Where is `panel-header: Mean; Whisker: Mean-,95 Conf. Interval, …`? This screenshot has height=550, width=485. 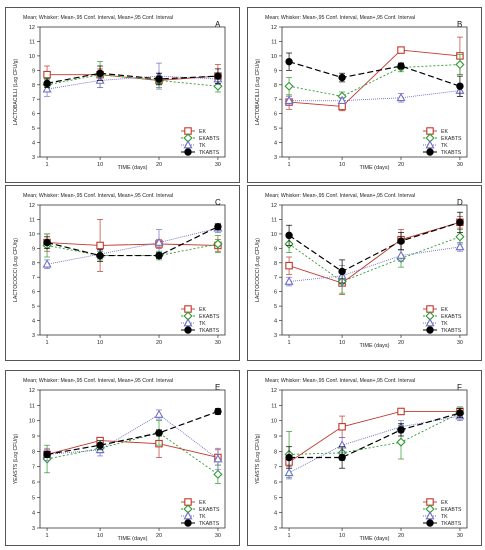
panel-header: Mean; Whisker: Mean-,95 Conf. Interval, … is located at coordinates (340, 18).